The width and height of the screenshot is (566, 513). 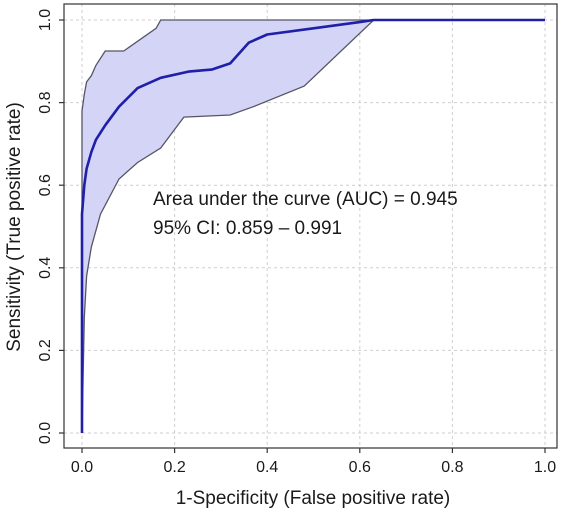 What do you see at coordinates (267, 467) in the screenshot?
I see `x-tick-label: 0.4` at bounding box center [267, 467].